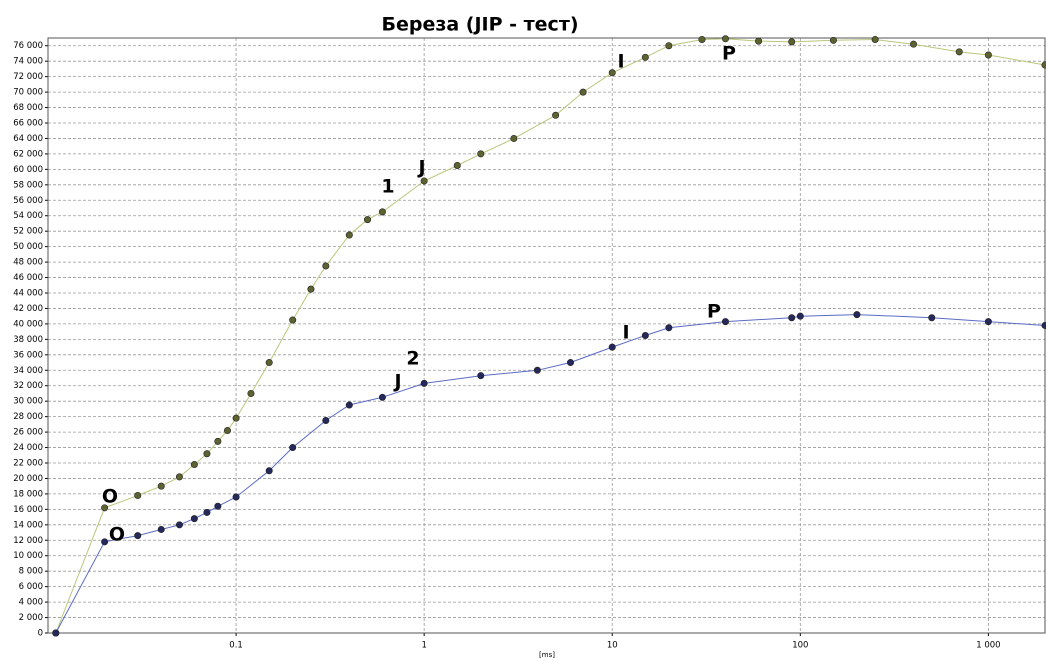 The width and height of the screenshot is (1046, 659). Describe the element at coordinates (28, 324) in the screenshot. I see `y-tick-label: 40 000` at that location.